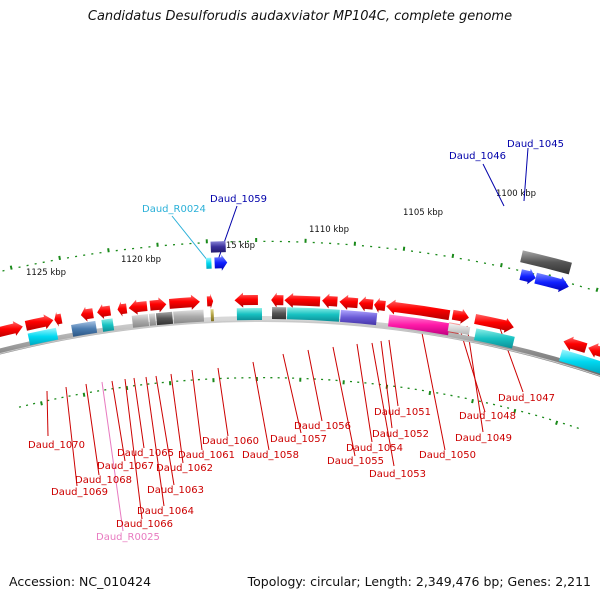 Image resolution: width=600 pixels, height=600 pixels. I want to click on gene-label: Daud_1052, so click(400, 434).